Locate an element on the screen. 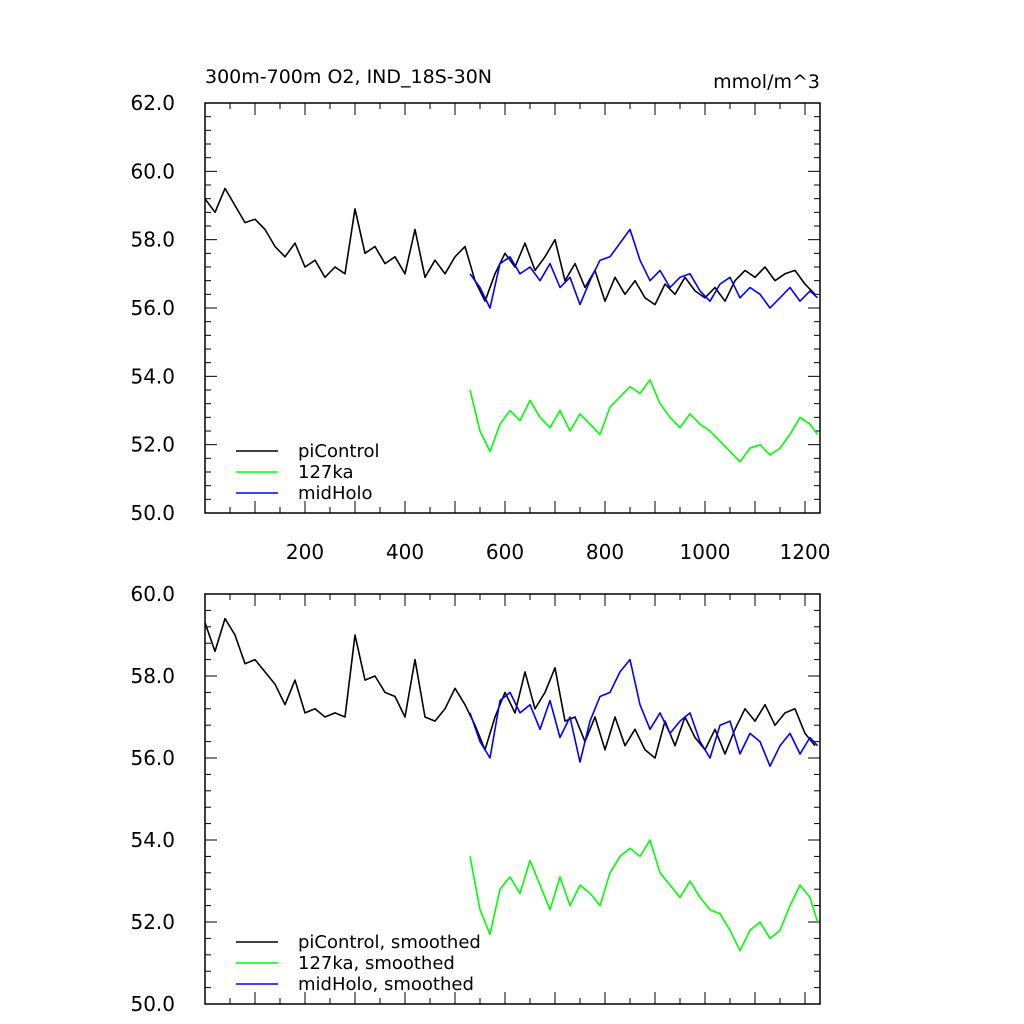 This screenshot has height=1024, width=1024. legend-label: midHolo, smoothed is located at coordinates (386, 984).